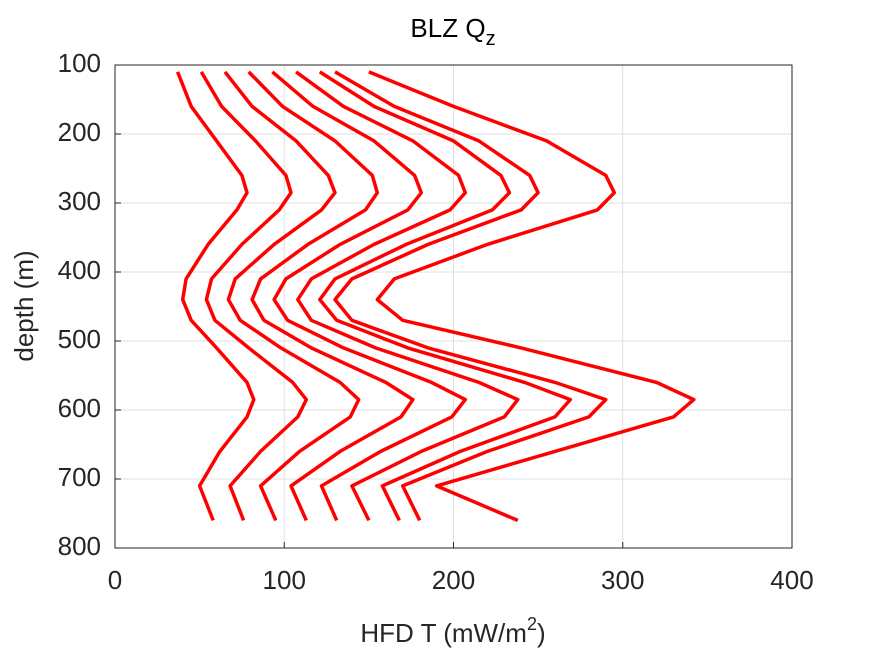  I want to click on x-label-text: HFD T (mW/m, so click(443, 633).